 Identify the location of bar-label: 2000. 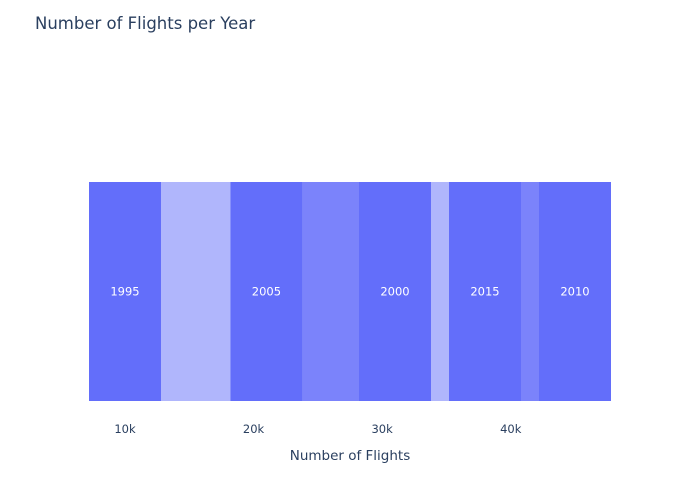
(394, 292).